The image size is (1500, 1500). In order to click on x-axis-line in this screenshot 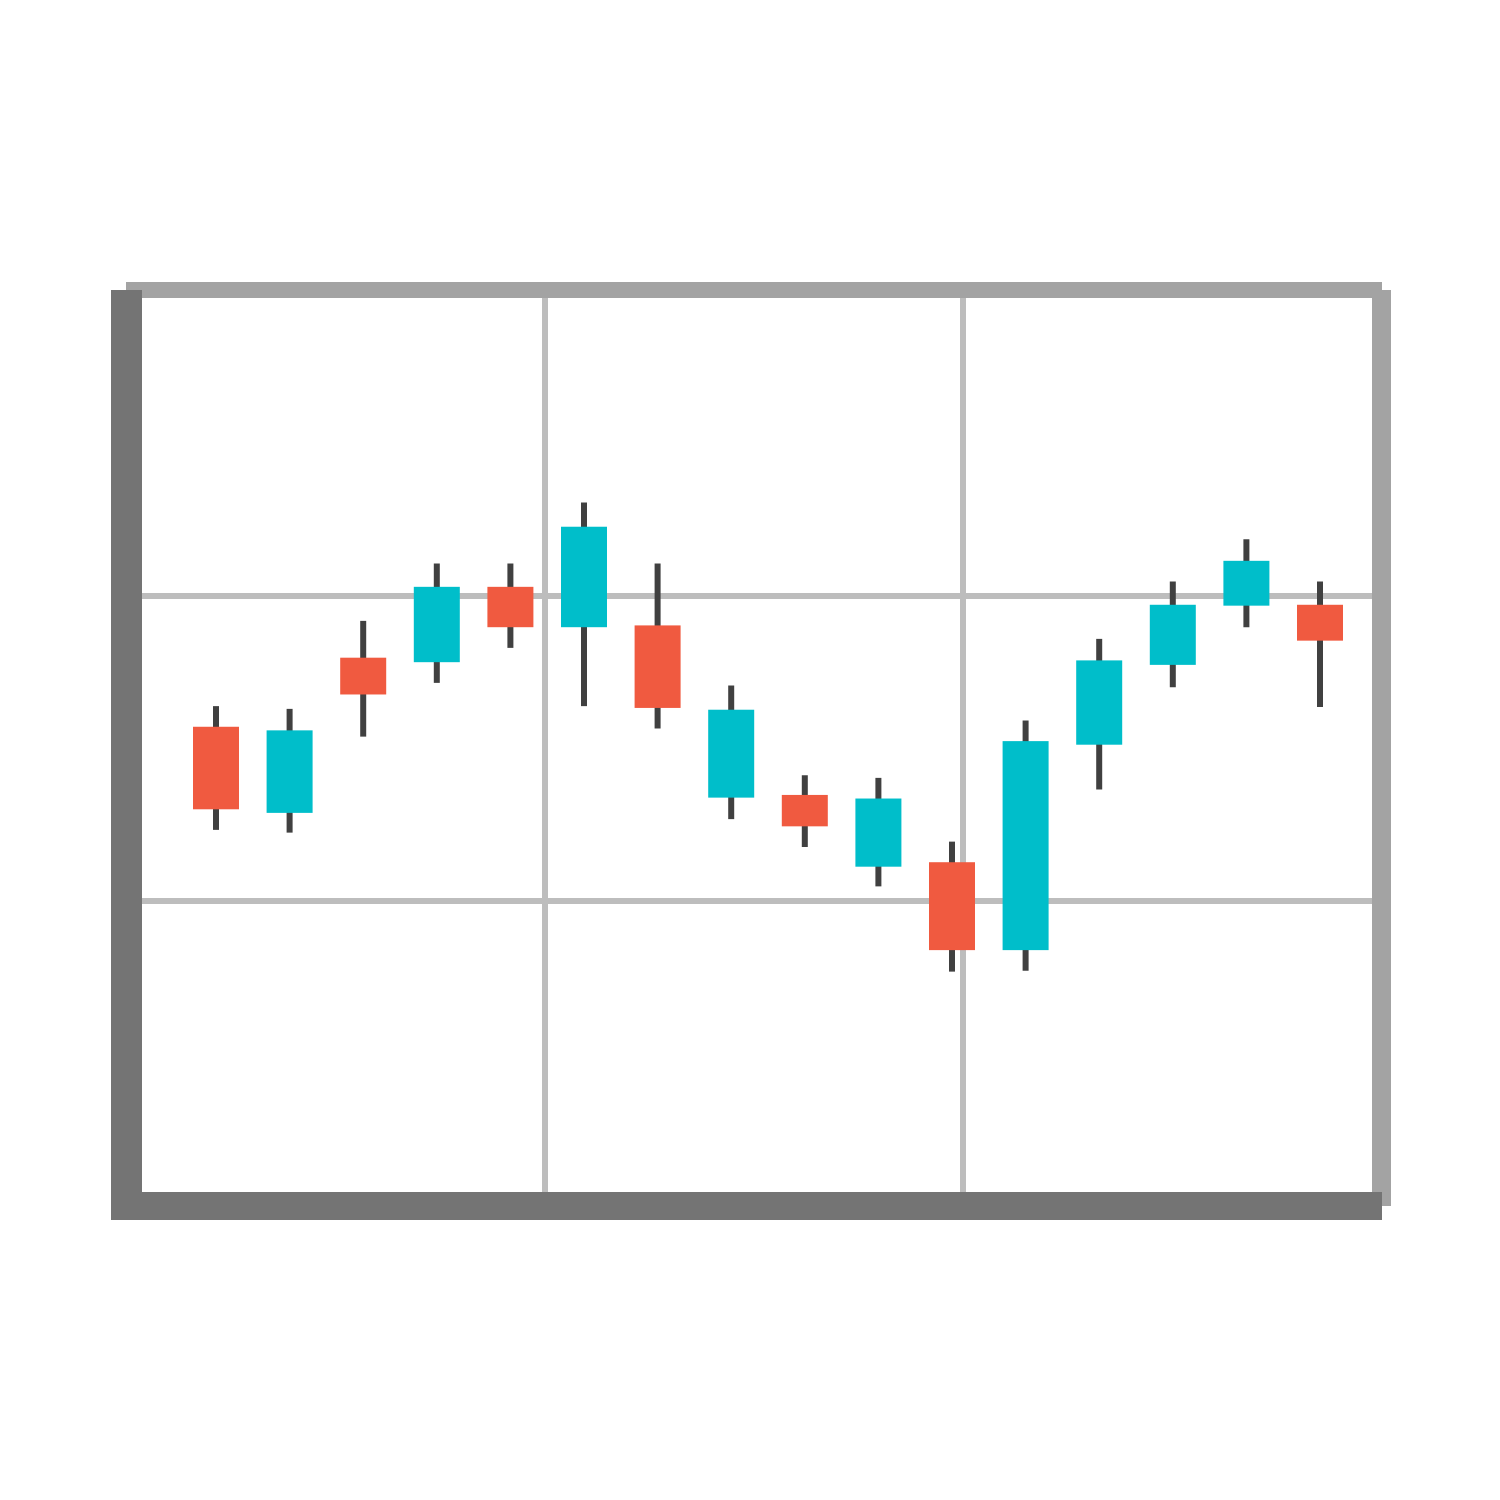, I will do `click(746, 1206)`.